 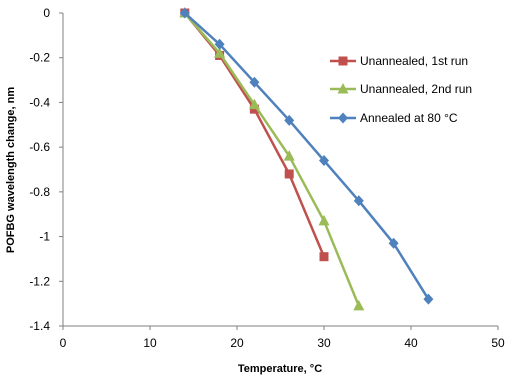 What do you see at coordinates (39, 58) in the screenshot?
I see `y-tick-label: -0.2` at bounding box center [39, 58].